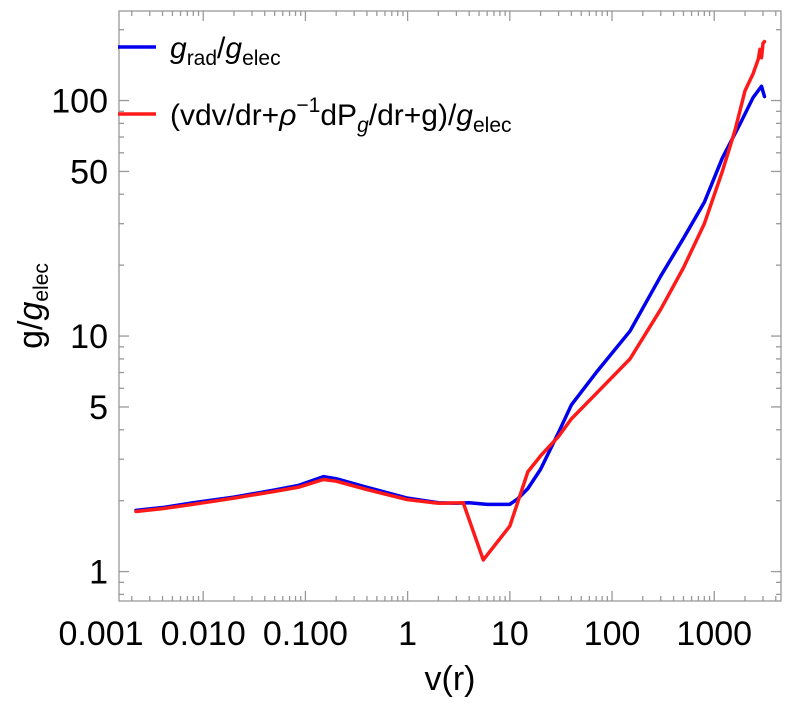  Describe the element at coordinates (203, 634) in the screenshot. I see `x-tick-label: 0.010` at that location.